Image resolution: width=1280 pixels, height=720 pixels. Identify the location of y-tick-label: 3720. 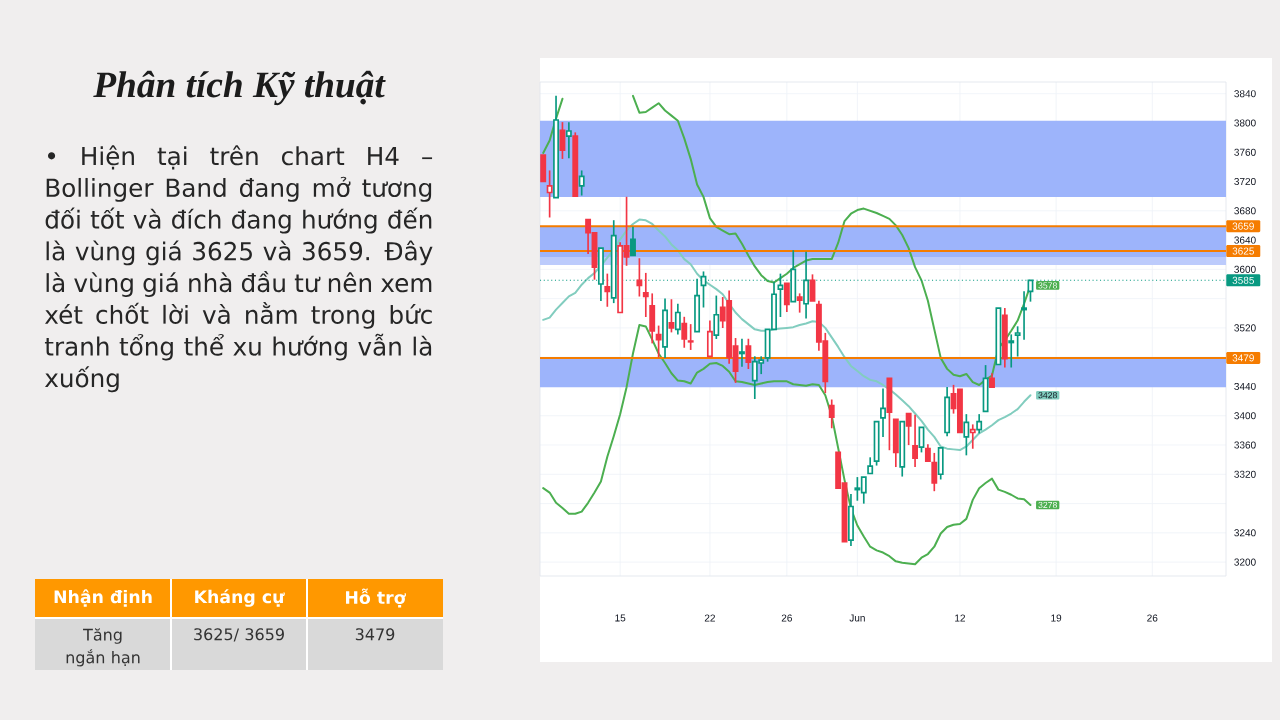
(1245, 181).